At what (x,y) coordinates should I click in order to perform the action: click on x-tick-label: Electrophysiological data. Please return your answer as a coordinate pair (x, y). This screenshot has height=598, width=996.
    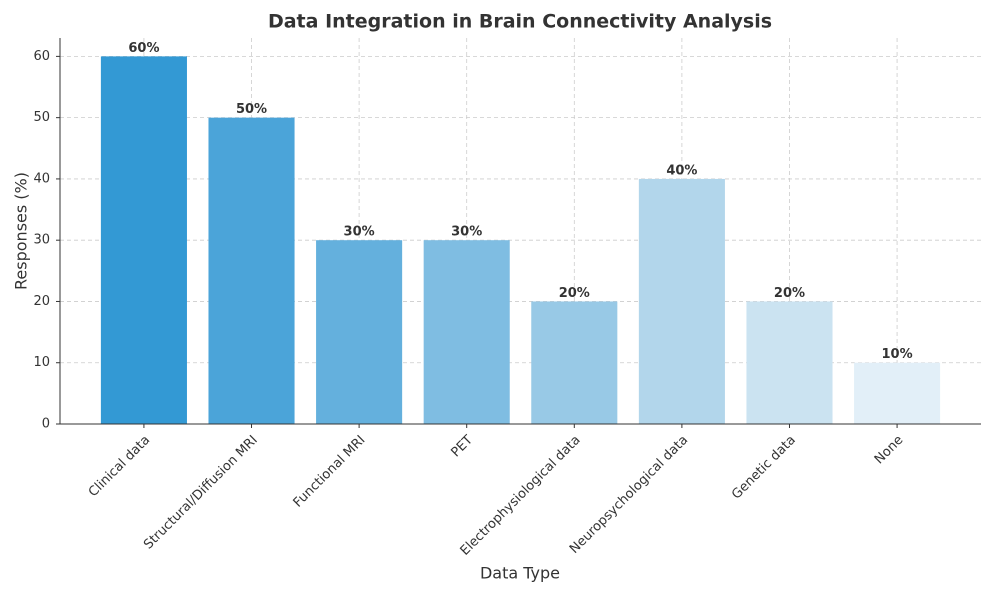
    Looking at the image, I should click on (521, 496).